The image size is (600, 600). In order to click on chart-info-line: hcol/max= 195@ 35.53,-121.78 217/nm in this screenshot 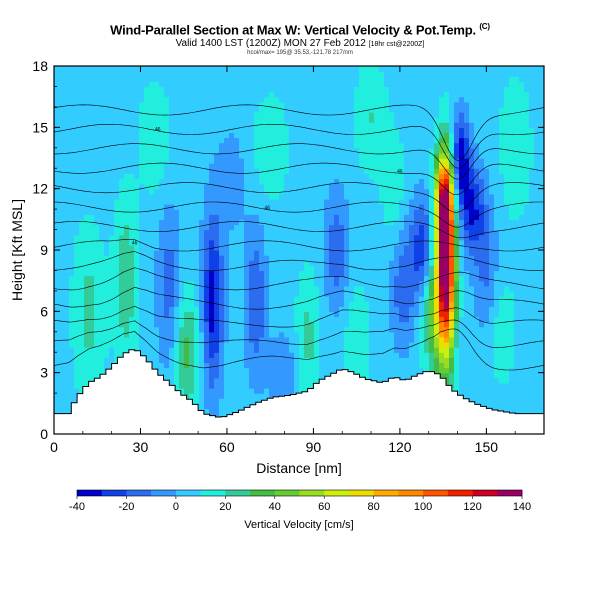, I will do `click(300, 53)`.